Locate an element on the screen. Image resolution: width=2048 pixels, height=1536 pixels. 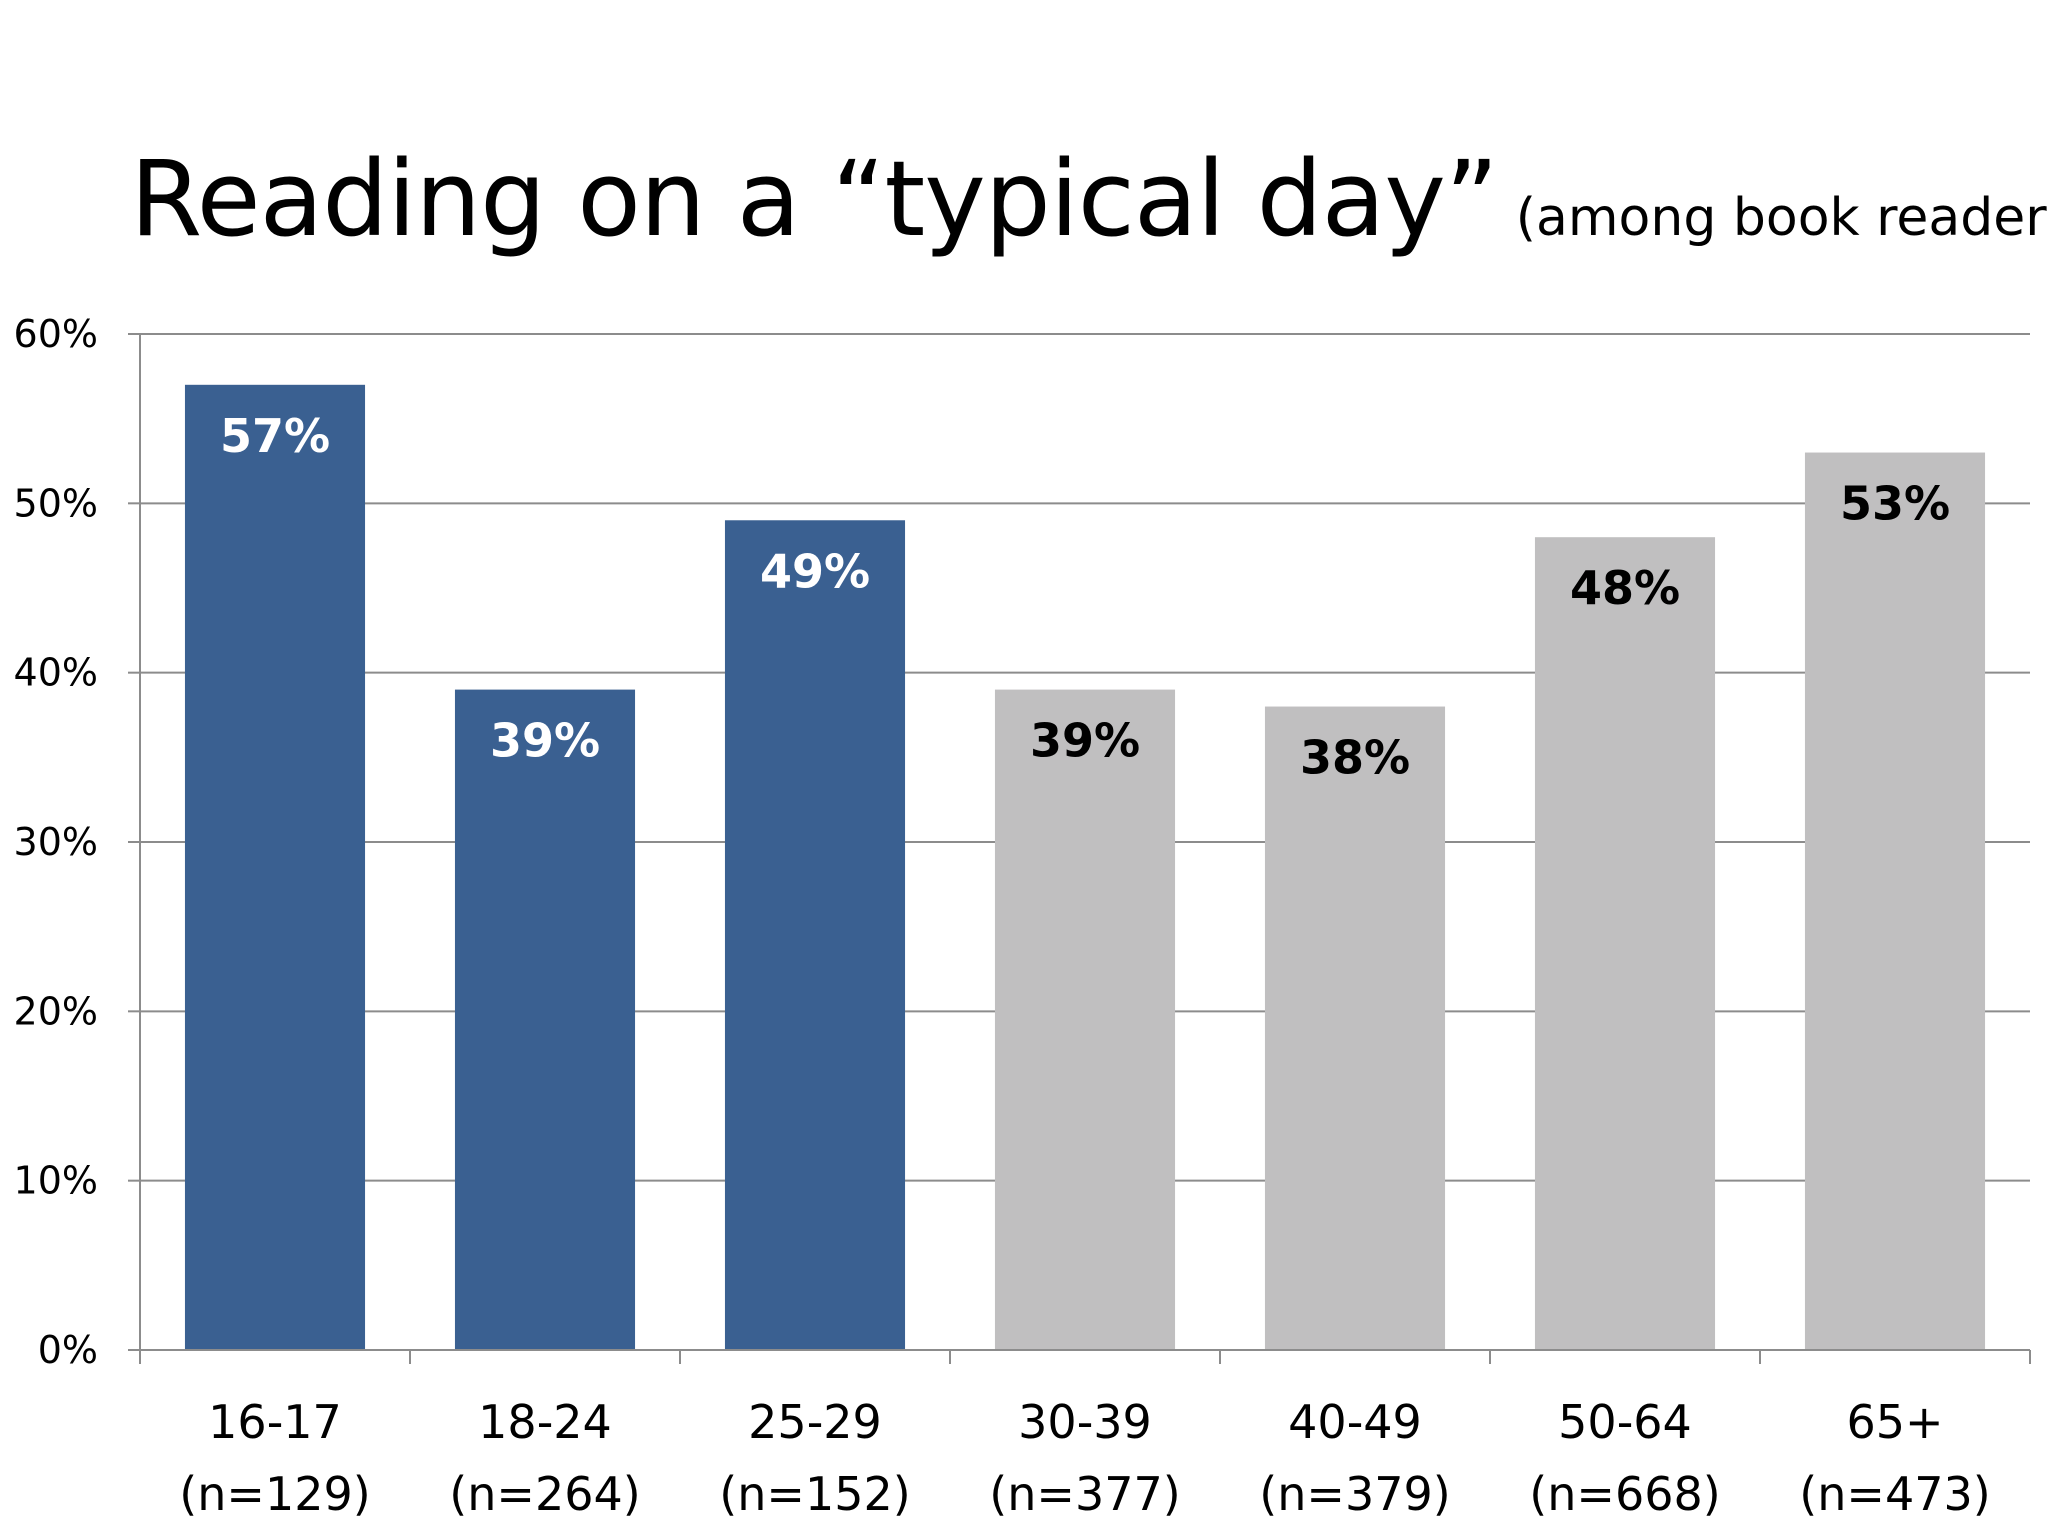
y-tick-label: 30% is located at coordinates (56, 842).